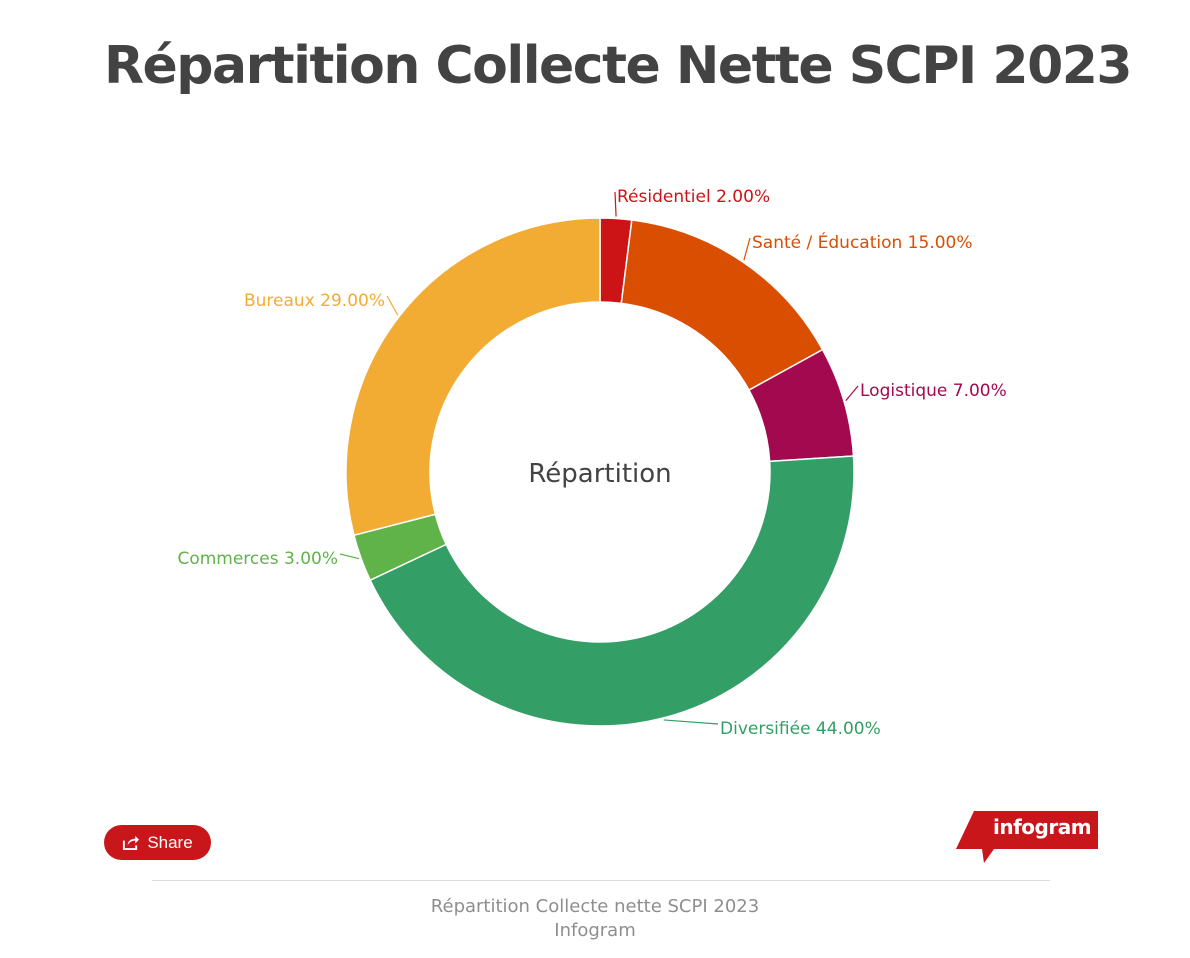 This screenshot has height=958, width=1190. Describe the element at coordinates (595, 906) in the screenshot. I see `caption-title: Répartition Collecte nette SCPI 2023` at that location.